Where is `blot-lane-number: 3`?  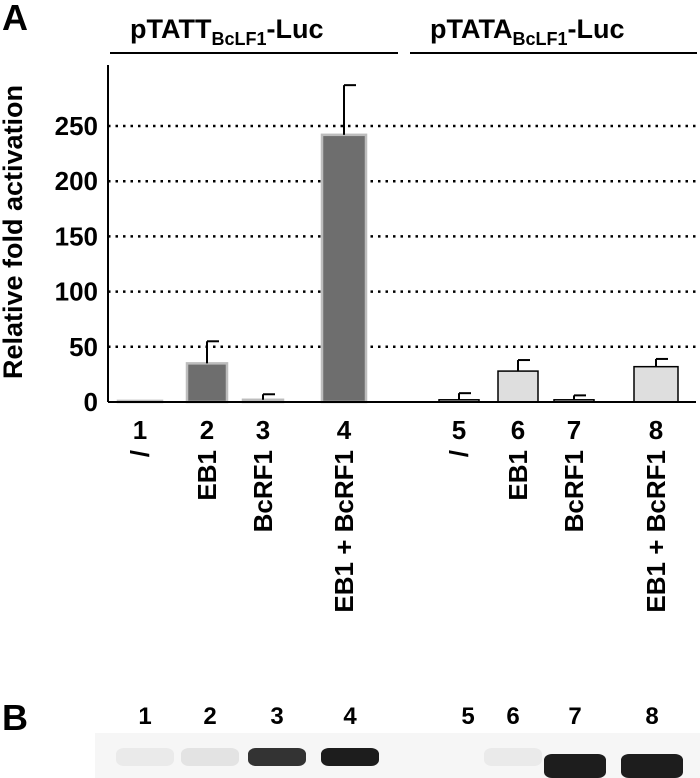 blot-lane-number: 3 is located at coordinates (276, 716).